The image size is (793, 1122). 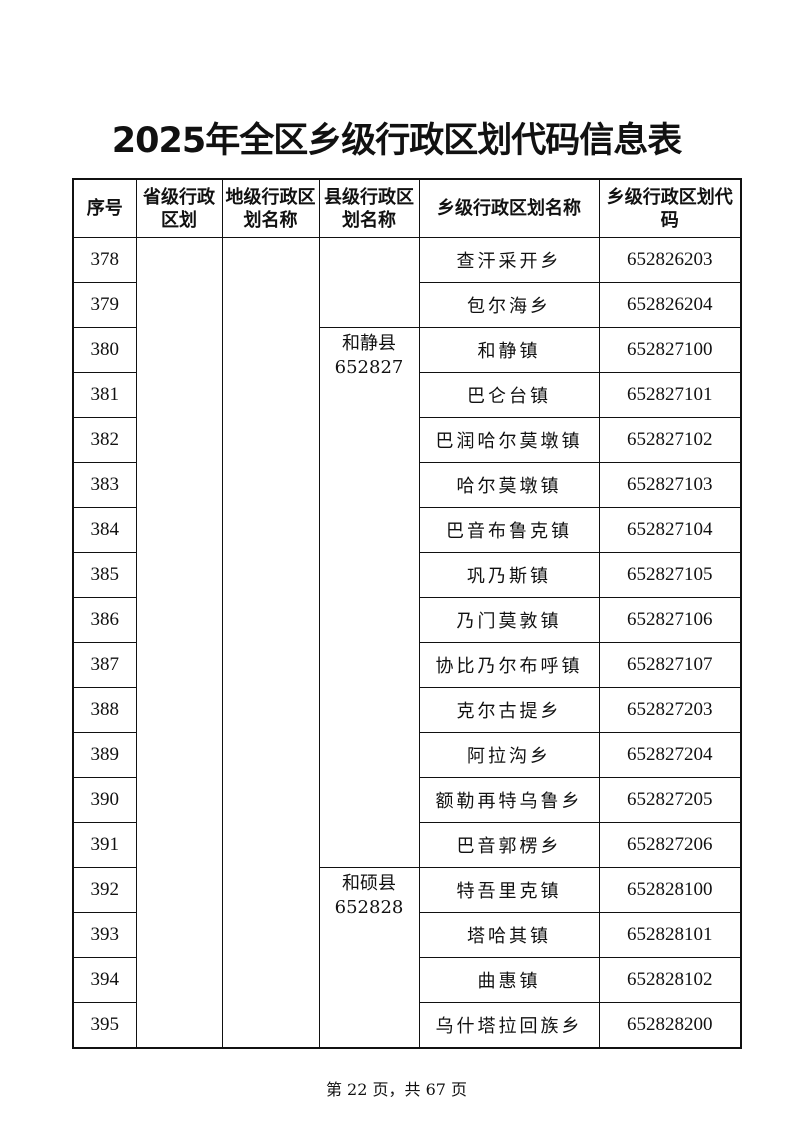 I want to click on table-row: 382 巴润哈尔莫墩镇 652827102, so click(x=407, y=440).